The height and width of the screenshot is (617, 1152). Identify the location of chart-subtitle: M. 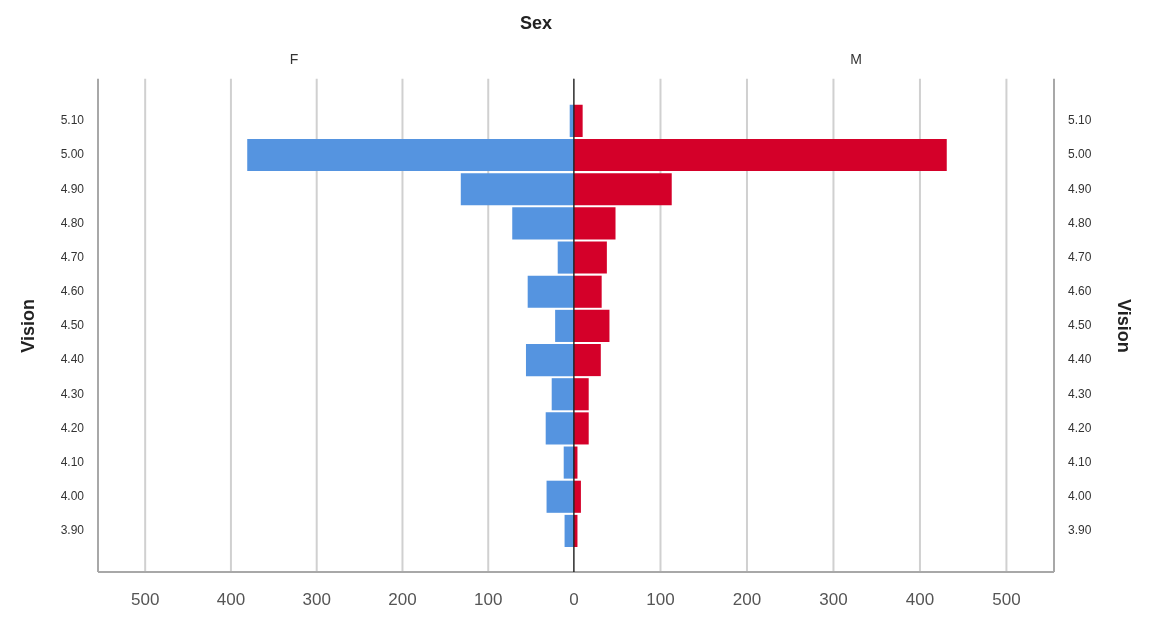
(856, 59).